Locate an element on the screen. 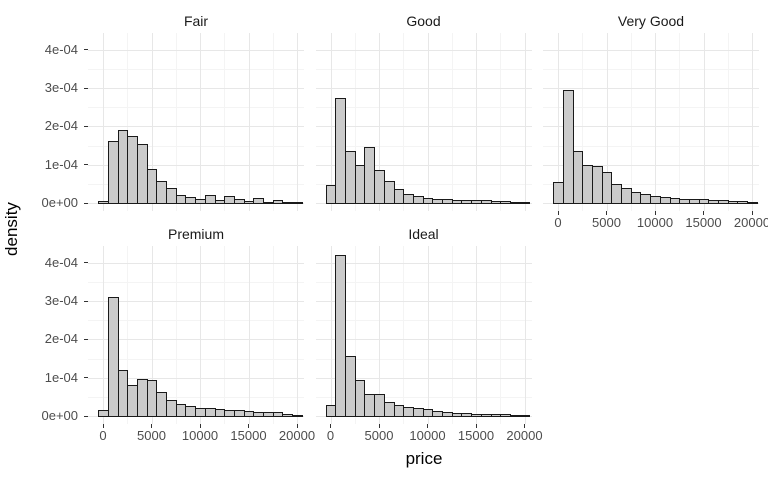  x-axis-title: price is located at coordinates (424, 458).